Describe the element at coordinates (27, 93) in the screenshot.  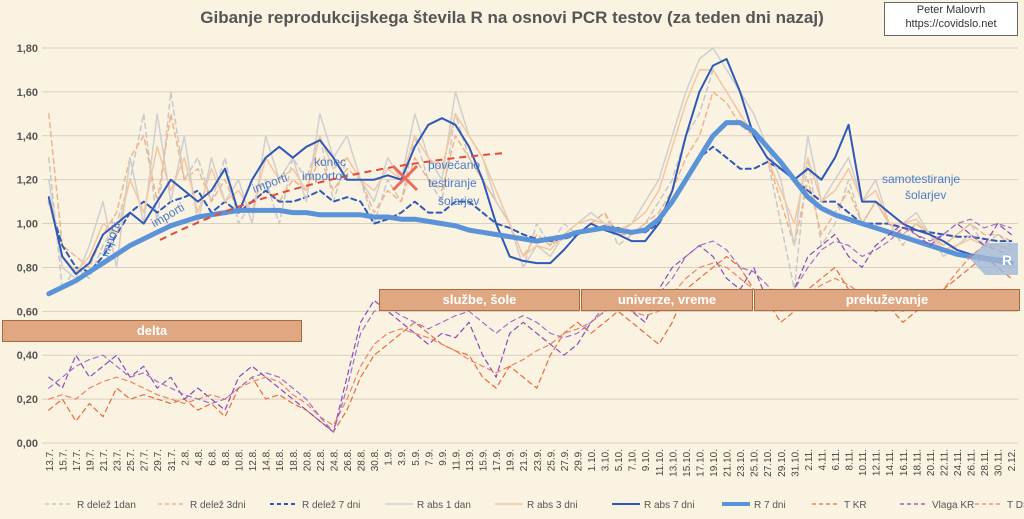
I see `y-tick-label: 1,60` at that location.